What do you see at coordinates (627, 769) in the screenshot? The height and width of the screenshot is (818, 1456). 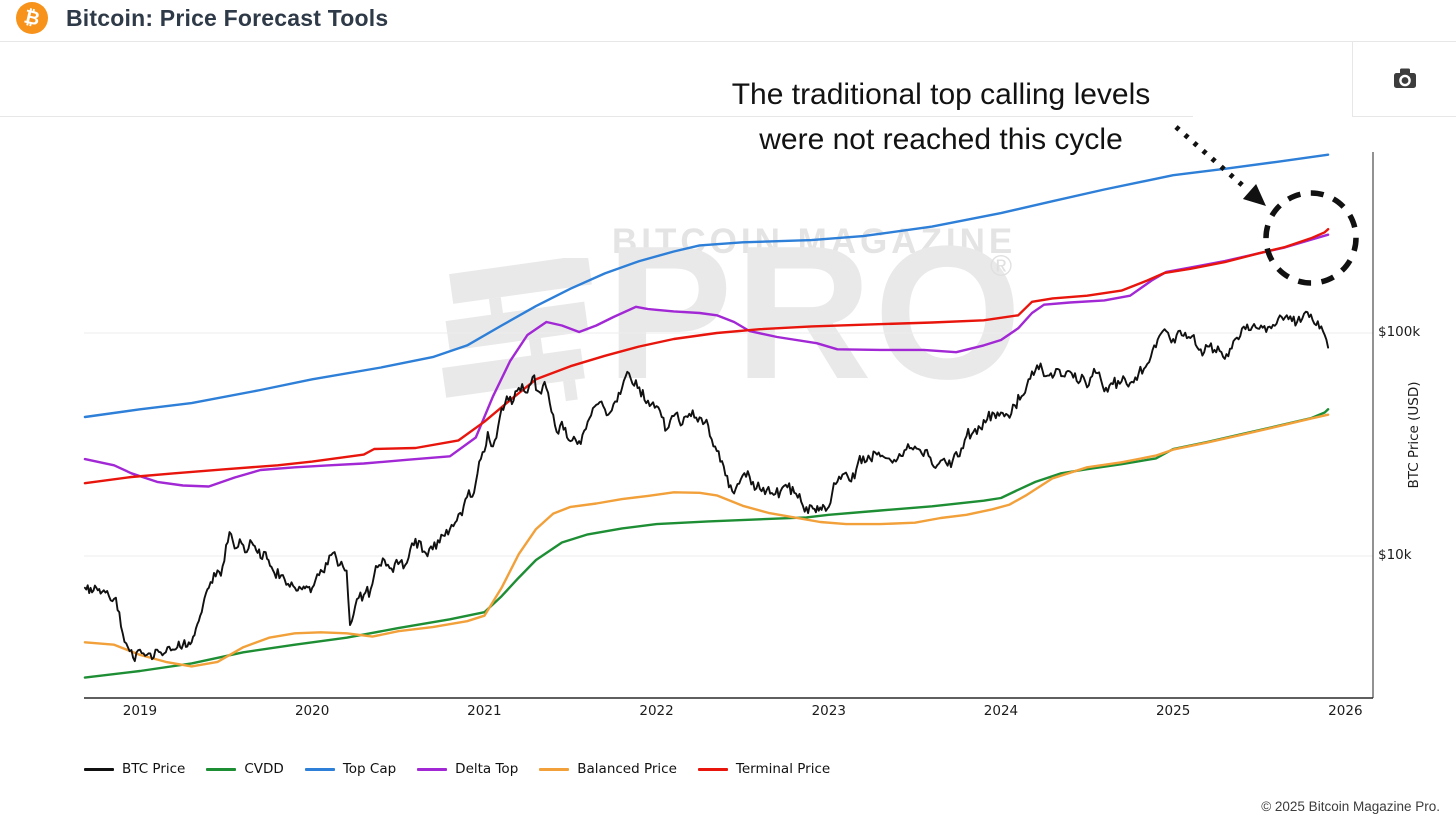 I see `legend-label: Balanced Price` at bounding box center [627, 769].